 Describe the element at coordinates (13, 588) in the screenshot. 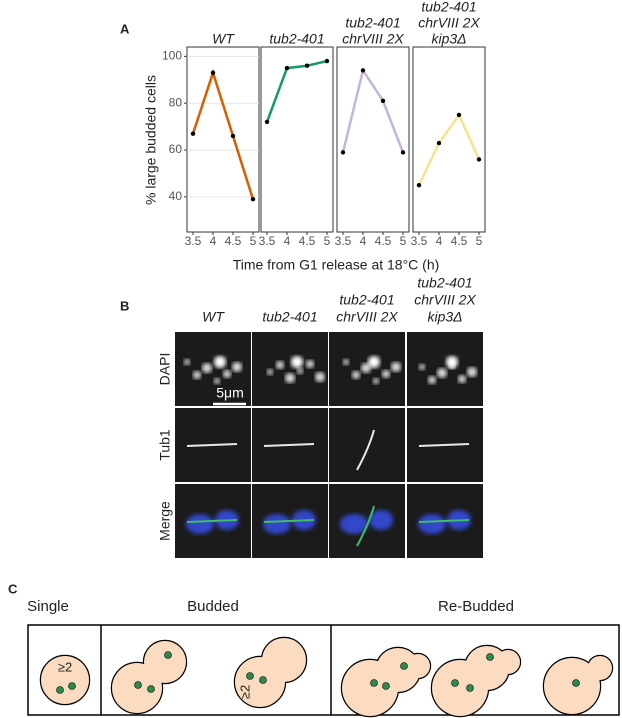

I see `panel-label: C` at that location.